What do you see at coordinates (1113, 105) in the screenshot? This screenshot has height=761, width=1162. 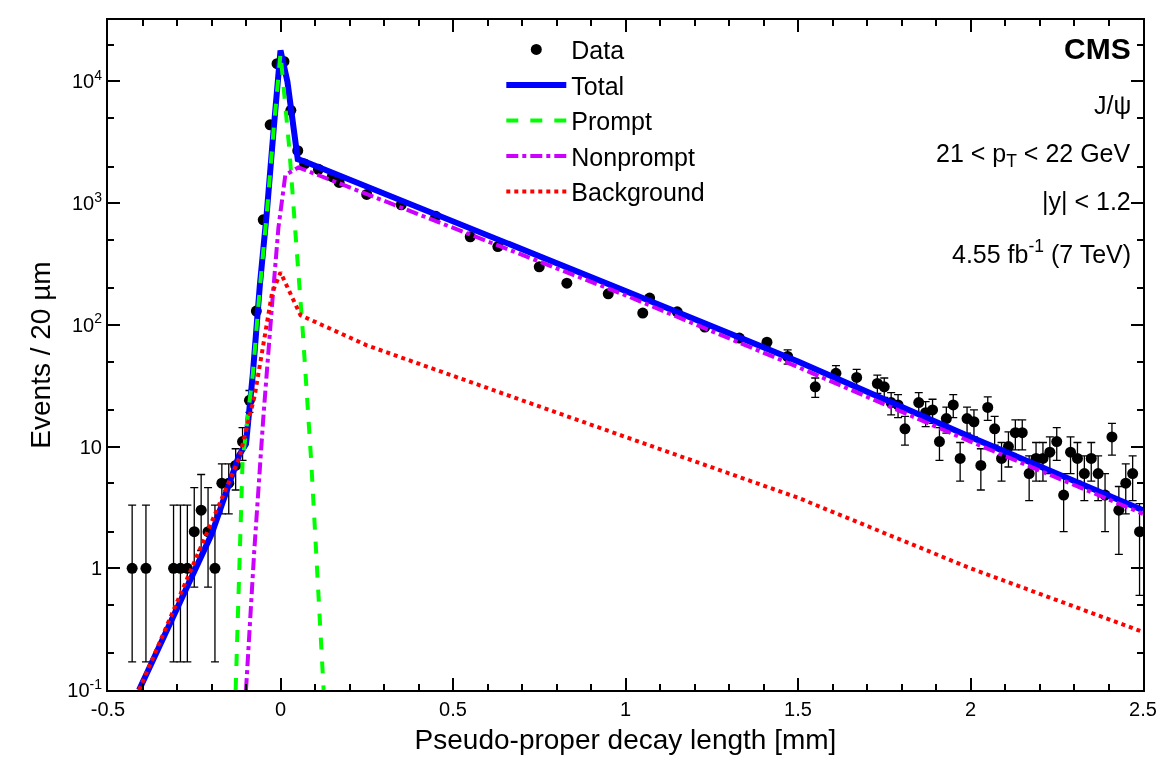 I see `annotation: J/ψ` at bounding box center [1113, 105].